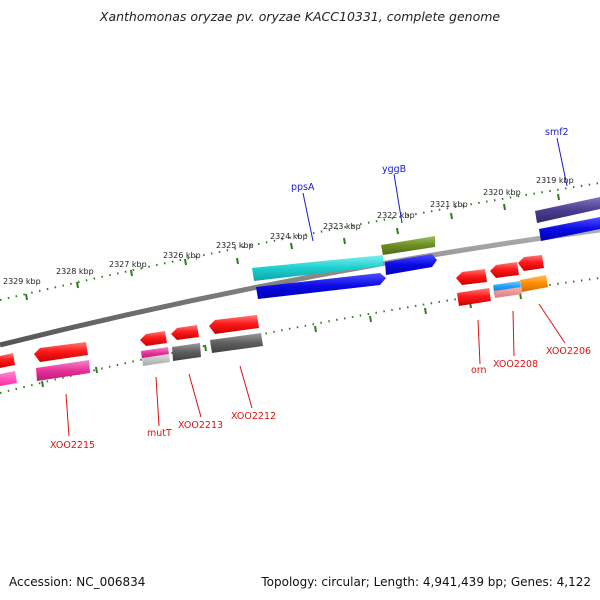  I want to click on gene-smf2, so click(569, 229).